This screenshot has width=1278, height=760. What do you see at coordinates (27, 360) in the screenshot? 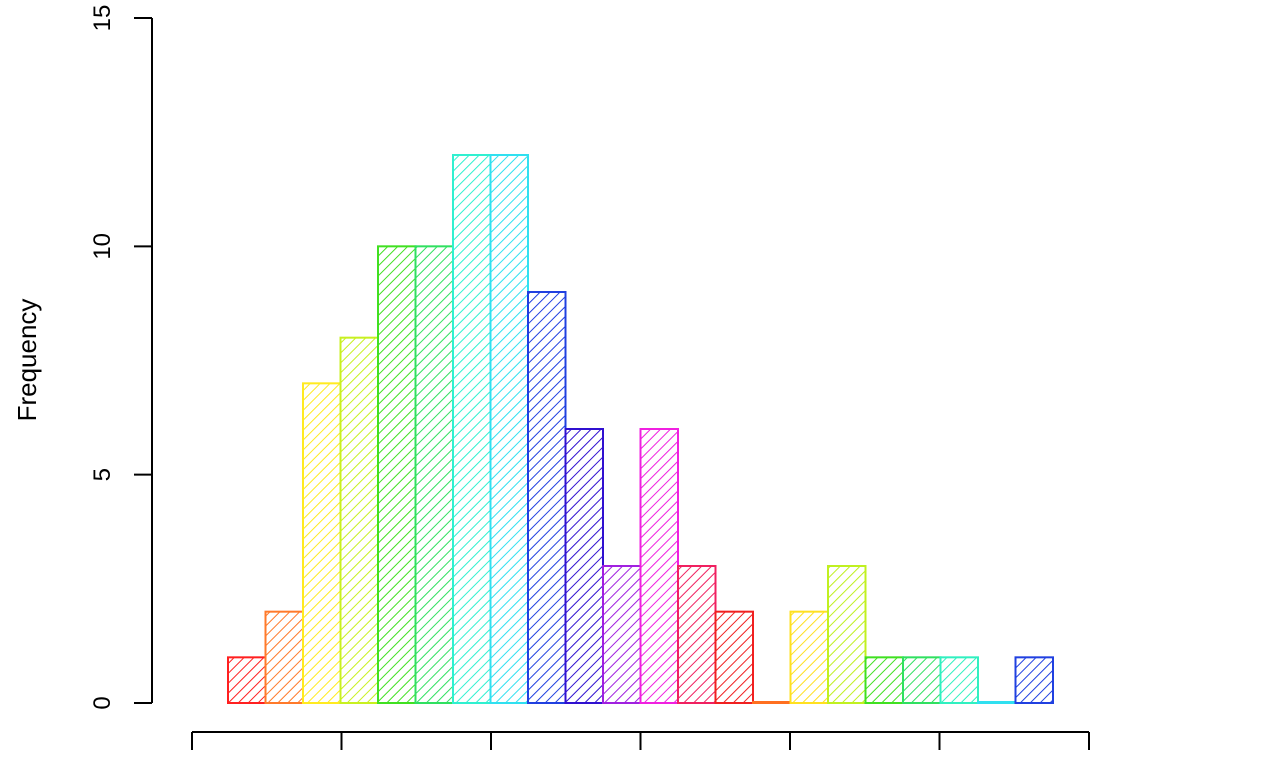
I see `y-axis-title: Frequency` at bounding box center [27, 360].